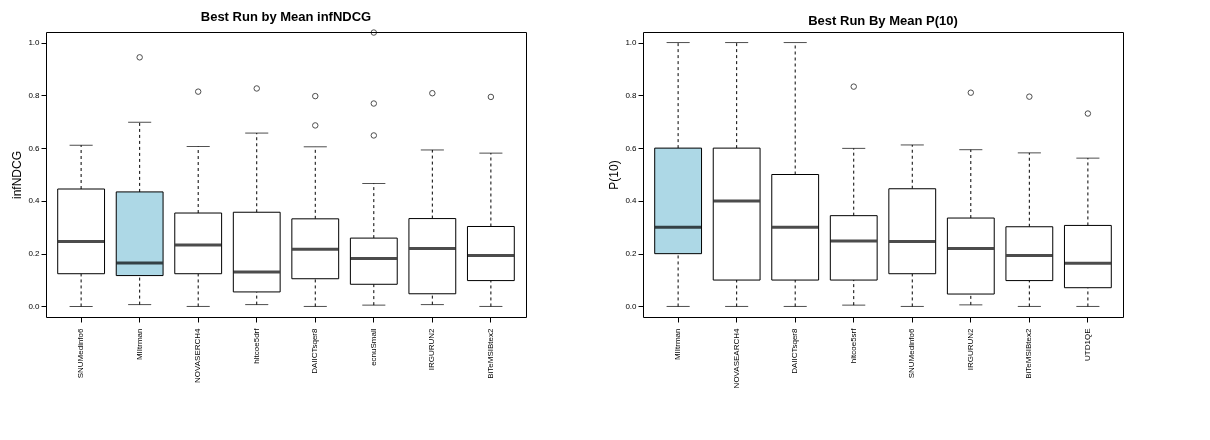 The width and height of the screenshot is (1210, 440). Describe the element at coordinates (373, 347) in the screenshot. I see `x-tick-label: ecnuSmall` at that location.